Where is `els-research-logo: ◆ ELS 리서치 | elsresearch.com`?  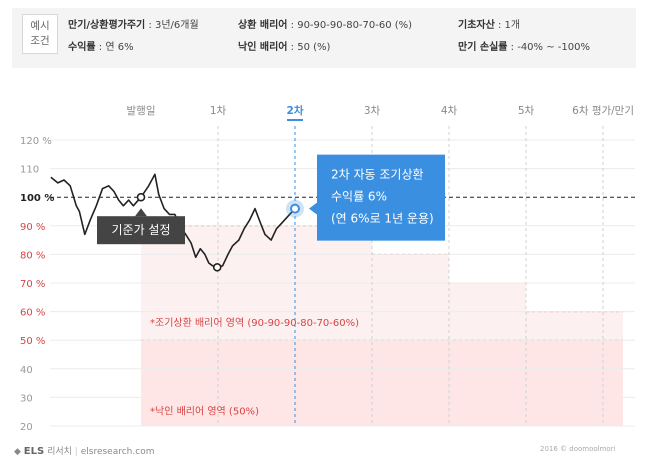 els-research-logo: ◆ ELS 리서치 | elsresearch.com is located at coordinates (84, 451).